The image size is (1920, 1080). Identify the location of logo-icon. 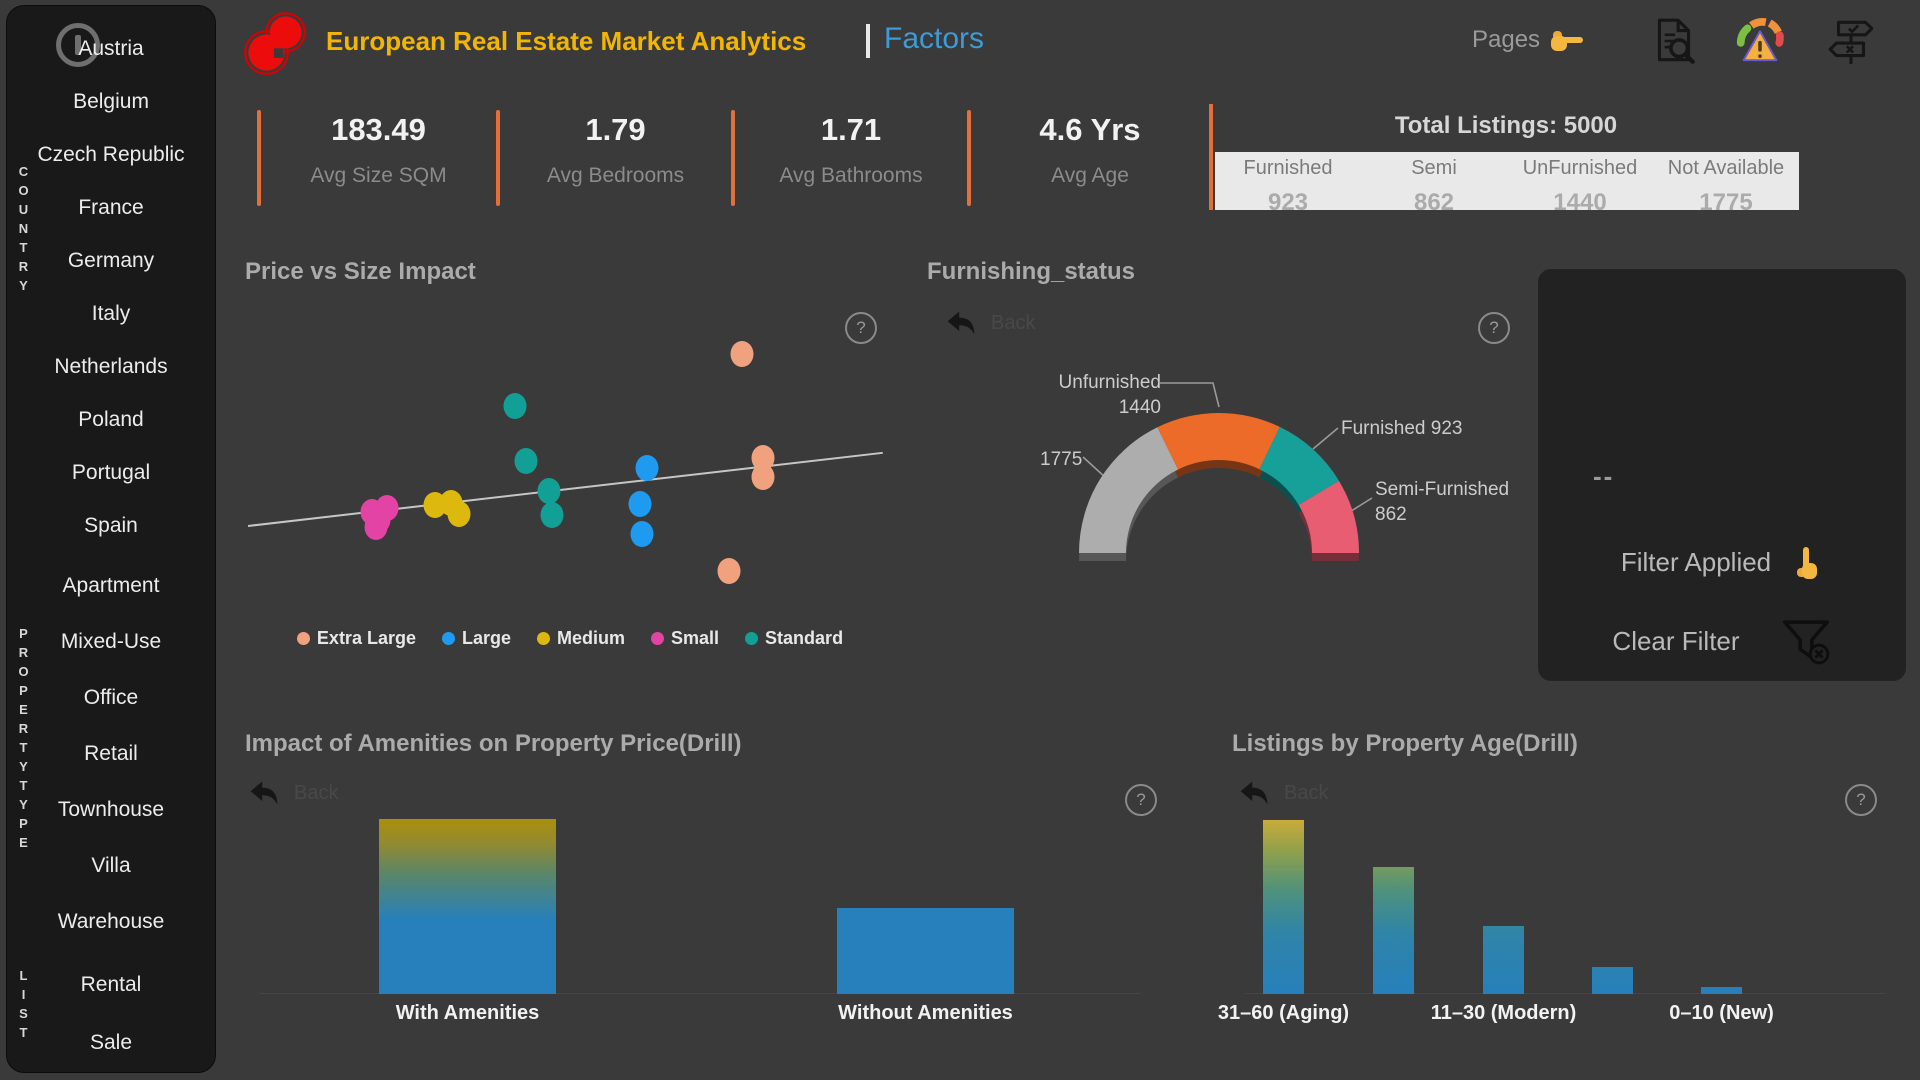
(275, 43).